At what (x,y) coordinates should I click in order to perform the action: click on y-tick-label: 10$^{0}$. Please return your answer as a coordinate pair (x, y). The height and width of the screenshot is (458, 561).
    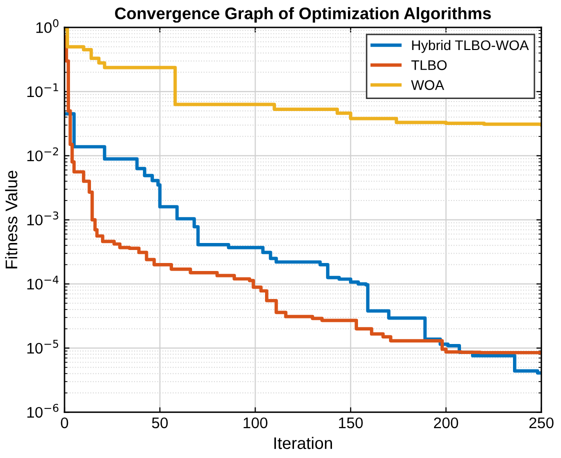
    Looking at the image, I should click on (47, 26).